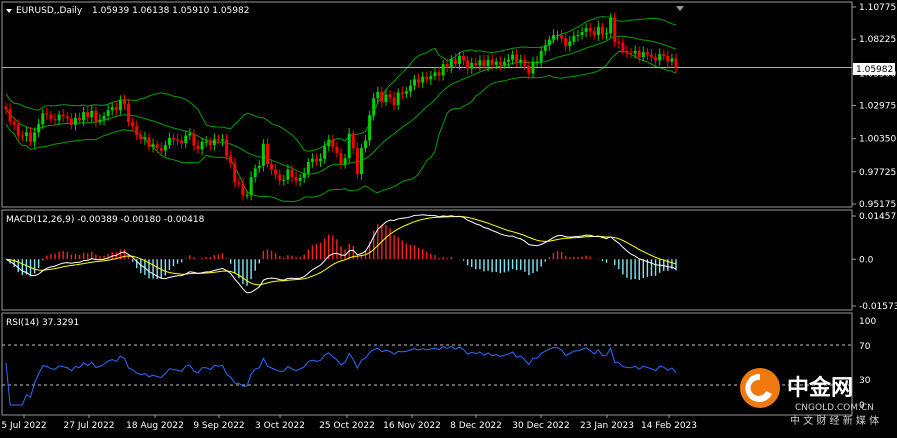  I want to click on scroll-triangle-icon, so click(680, 8).